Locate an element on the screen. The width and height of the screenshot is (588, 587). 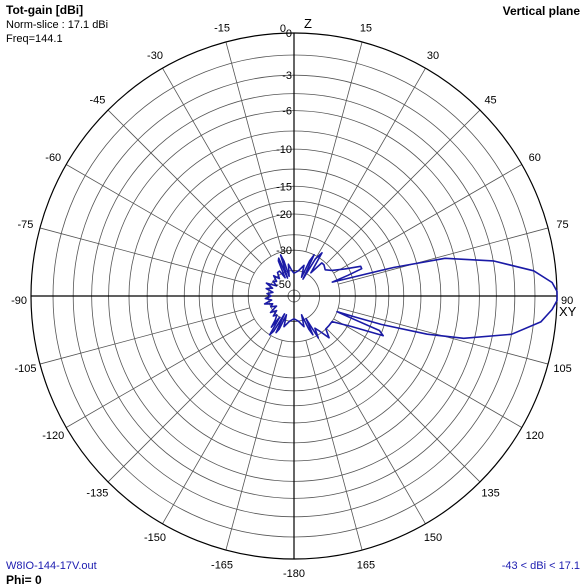
gain-range-label: -43 < dBi < 17.1 is located at coordinates (540, 566).